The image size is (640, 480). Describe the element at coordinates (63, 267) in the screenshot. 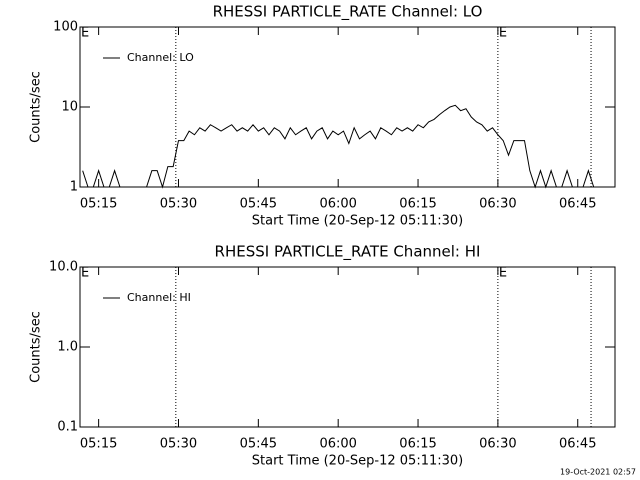

I see `y-tick-label: 10.0` at that location.